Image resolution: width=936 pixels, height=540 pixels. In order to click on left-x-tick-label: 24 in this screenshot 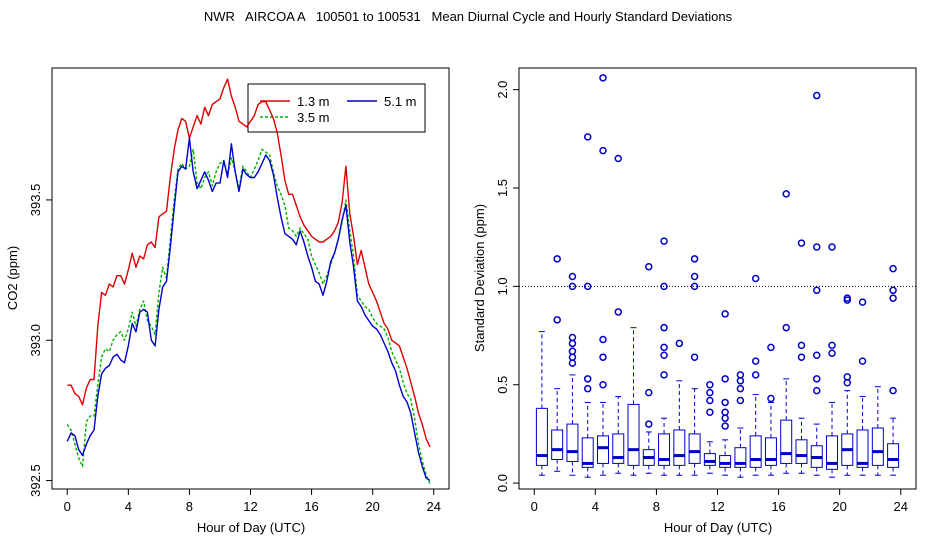, I will do `click(433, 506)`.